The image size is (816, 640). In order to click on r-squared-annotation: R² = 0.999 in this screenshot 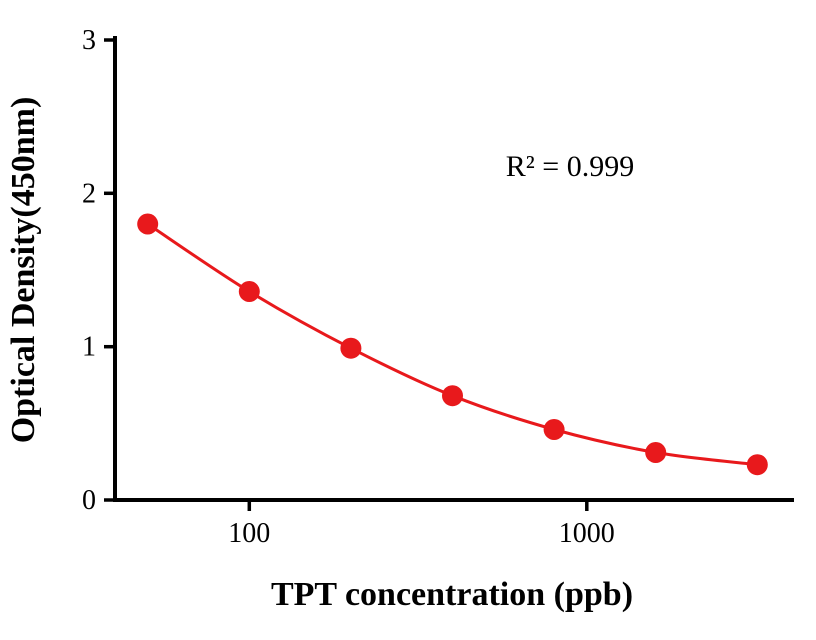, I will do `click(570, 166)`.